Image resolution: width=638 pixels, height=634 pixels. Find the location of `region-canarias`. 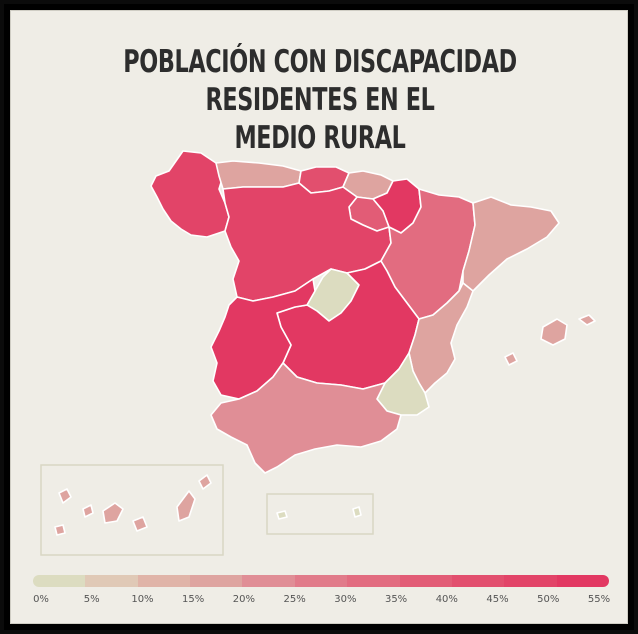

region-canarias is located at coordinates (133, 505).